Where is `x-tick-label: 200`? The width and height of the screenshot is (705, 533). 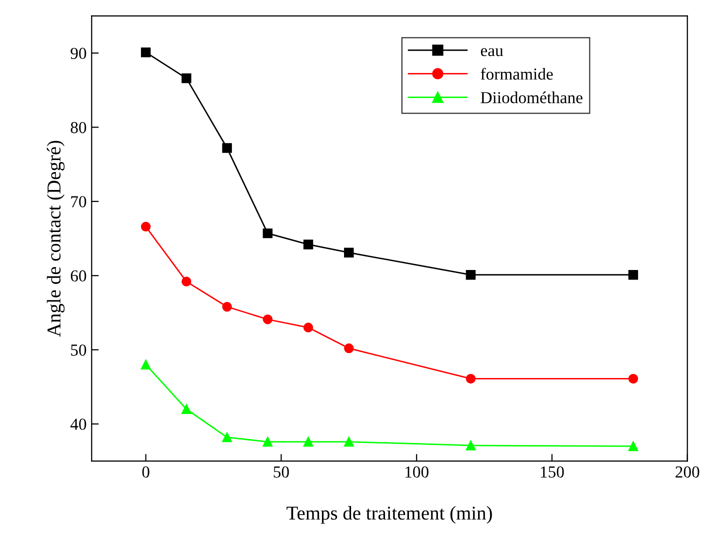
x-tick-label: 200 is located at coordinates (688, 472).